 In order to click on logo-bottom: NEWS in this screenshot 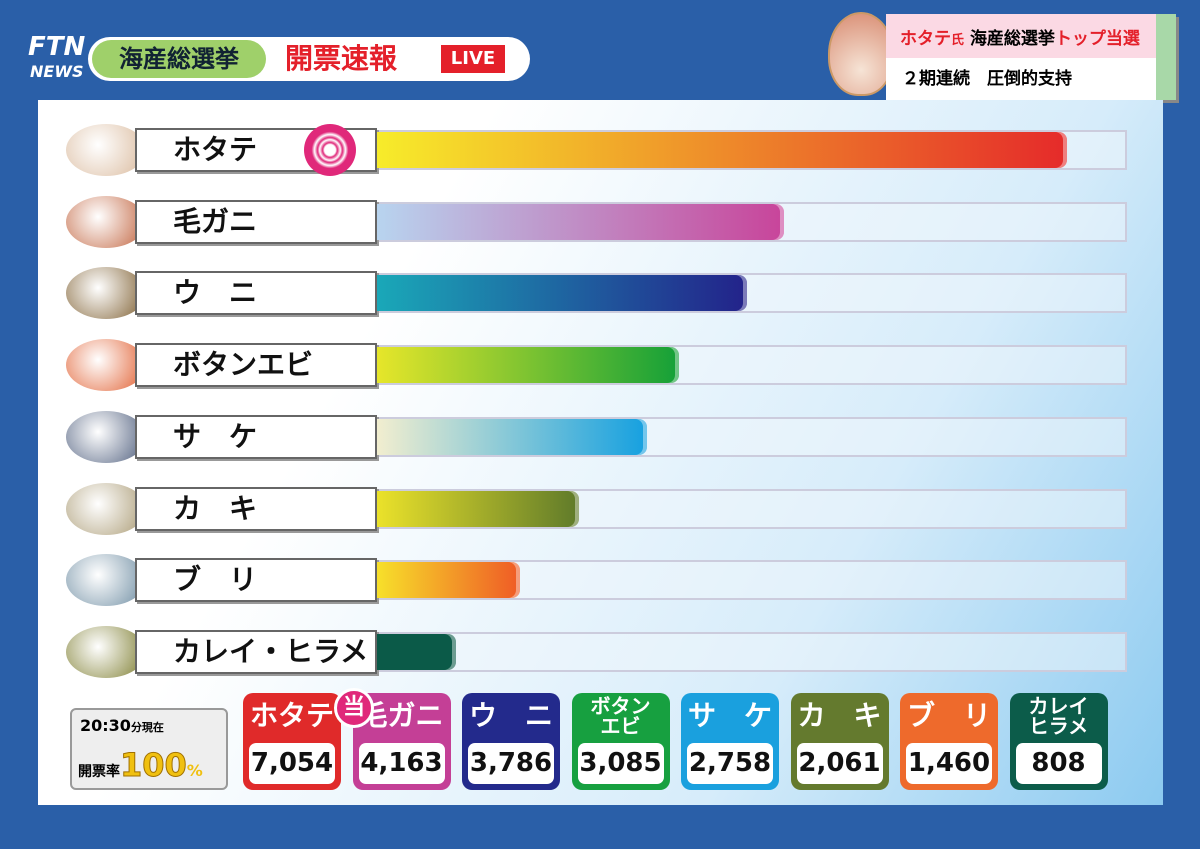, I will do `click(57, 71)`.